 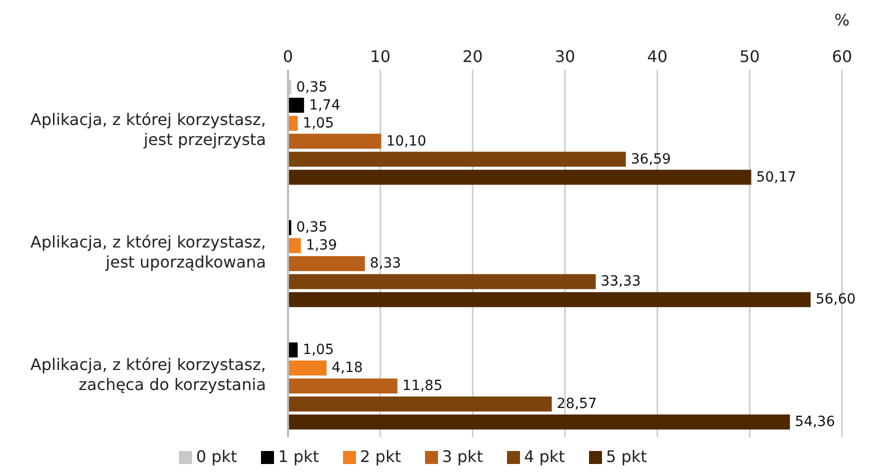 I want to click on legend-label: 3 pkt, so click(x=462, y=456).